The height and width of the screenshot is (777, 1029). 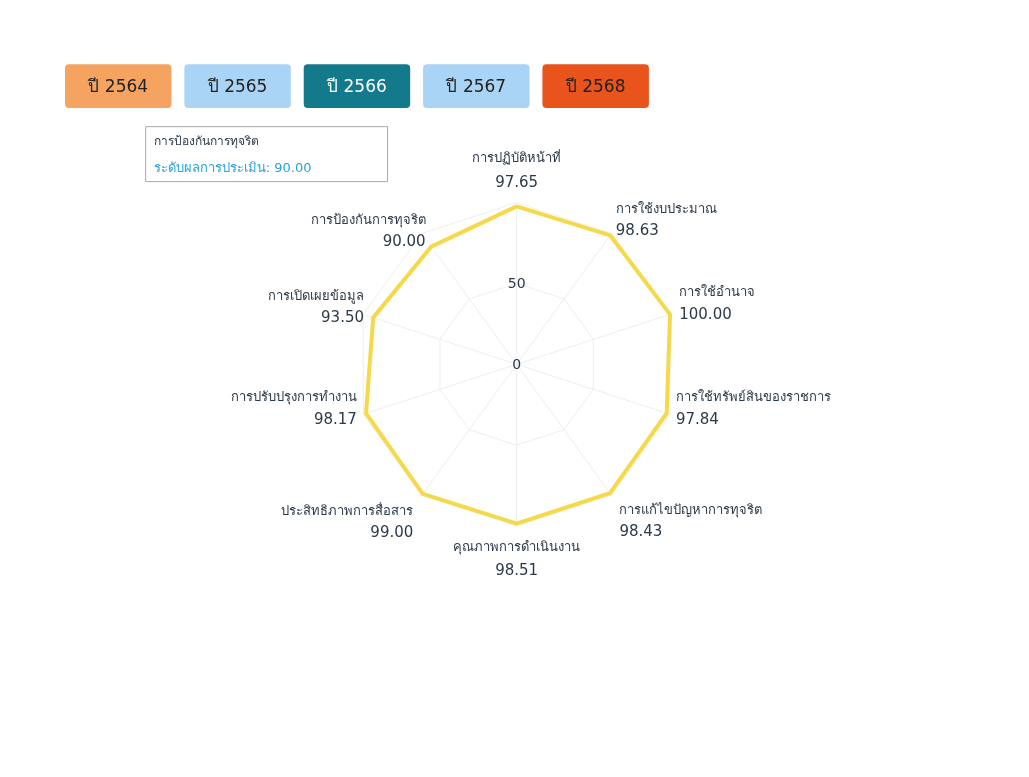 What do you see at coordinates (232, 167) in the screenshot?
I see `text: ระดับผลการประเมิน: 90.00` at bounding box center [232, 167].